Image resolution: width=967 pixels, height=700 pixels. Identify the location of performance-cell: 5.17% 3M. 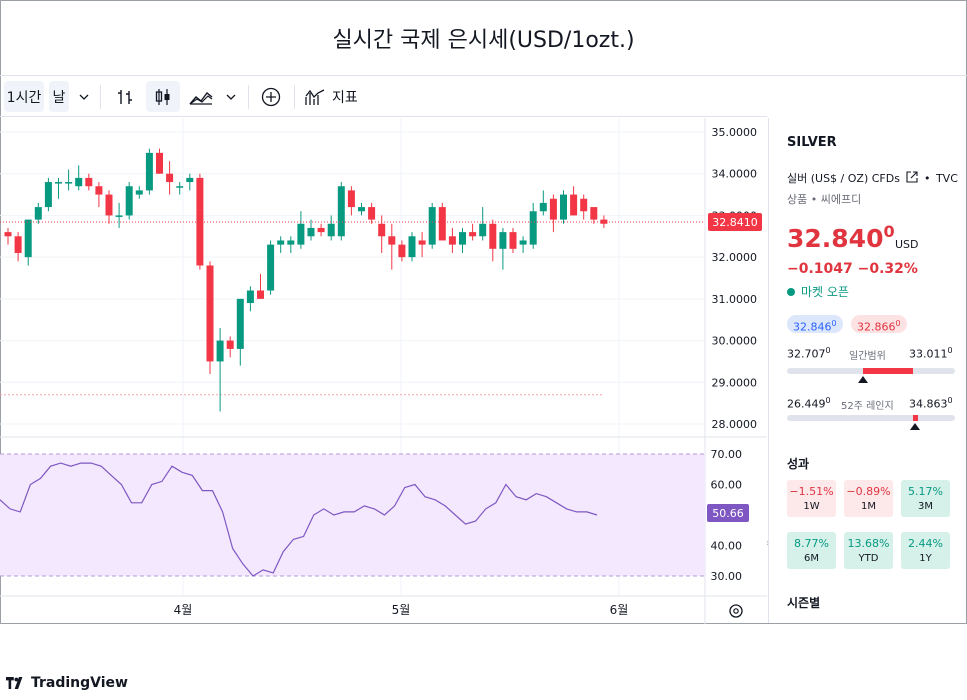
(925, 498).